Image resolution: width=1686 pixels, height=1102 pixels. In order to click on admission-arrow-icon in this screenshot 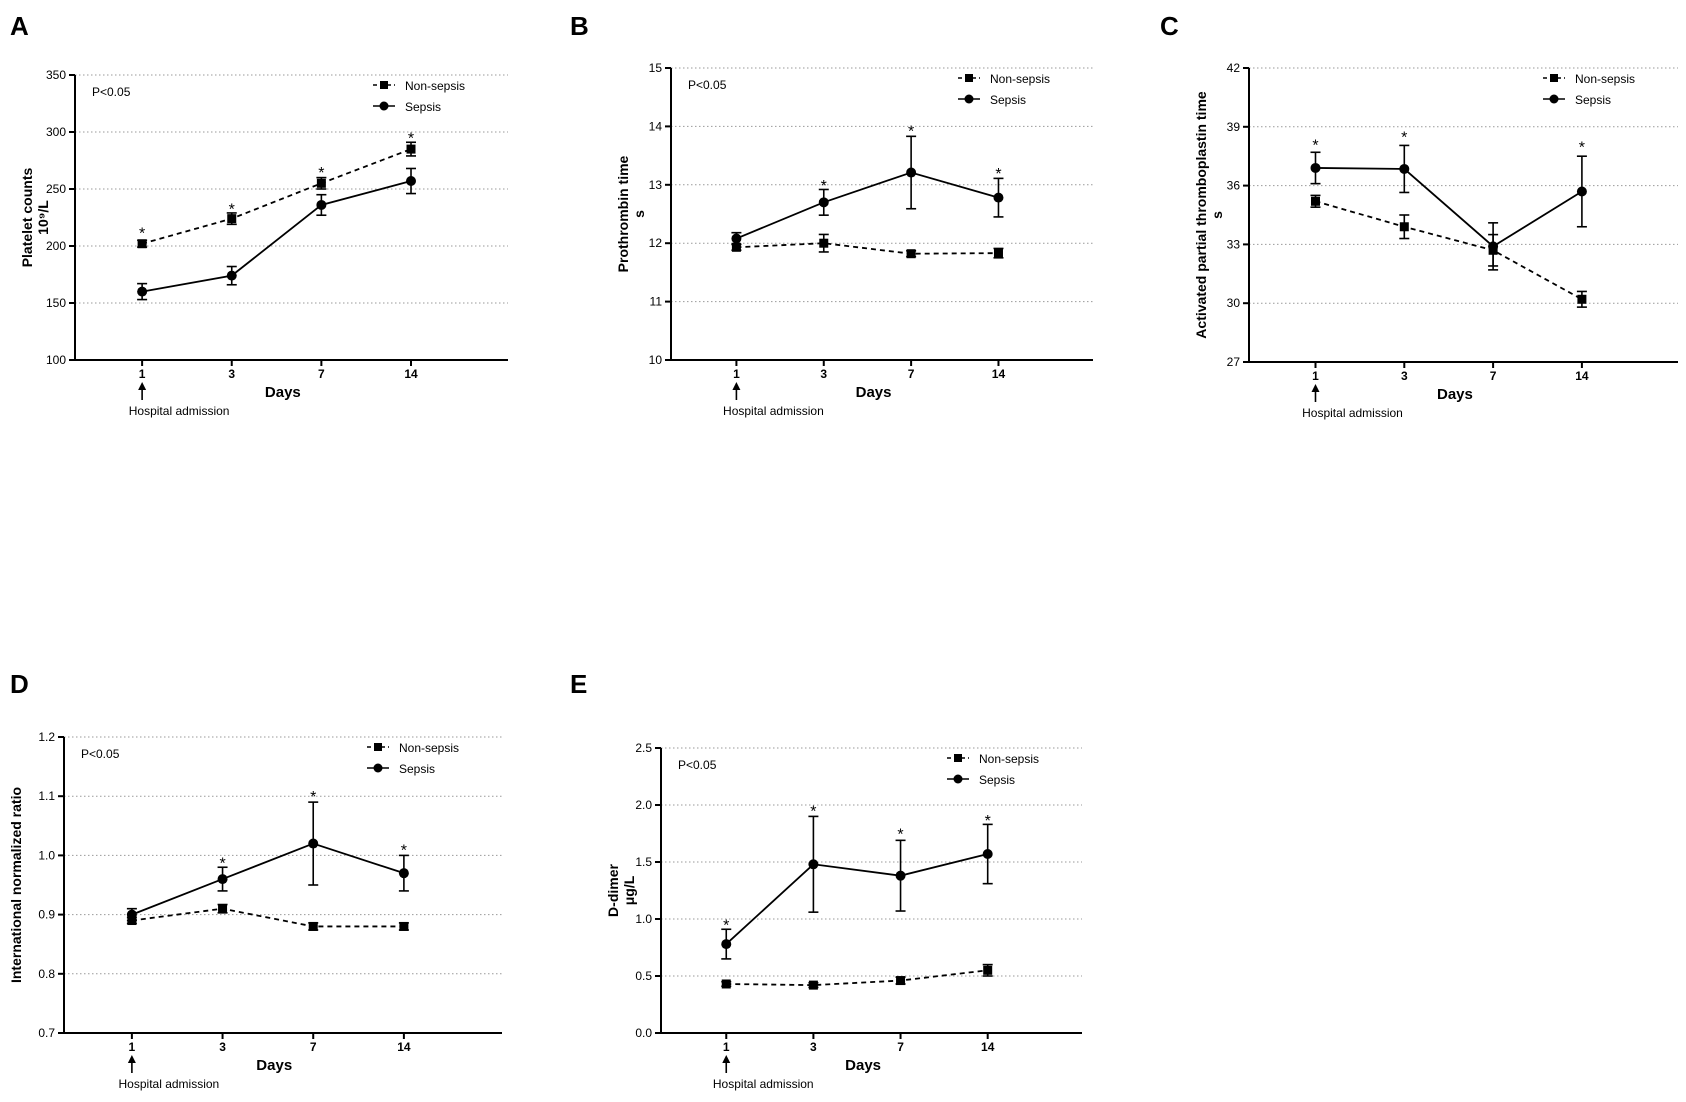, I will do `click(142, 386)`.